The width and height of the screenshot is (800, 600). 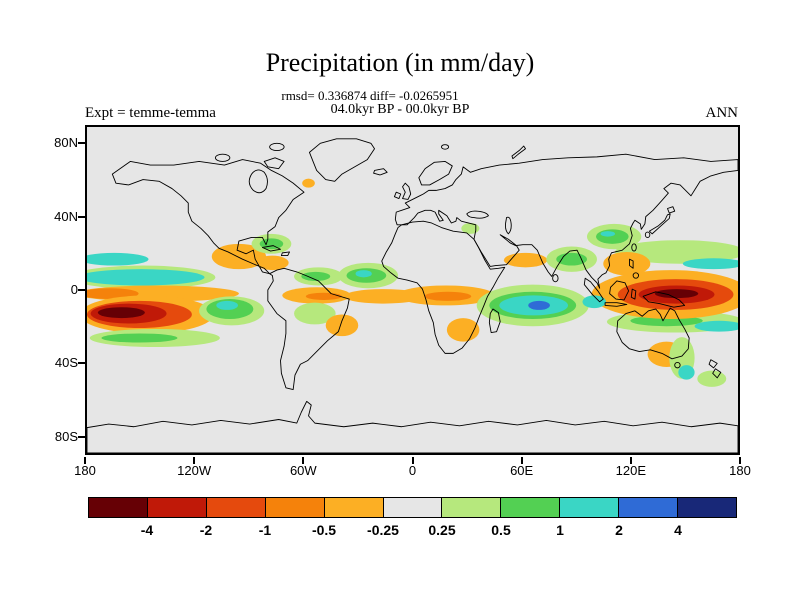 I want to click on anomaly-bengal-green, so click(x=572, y=259).